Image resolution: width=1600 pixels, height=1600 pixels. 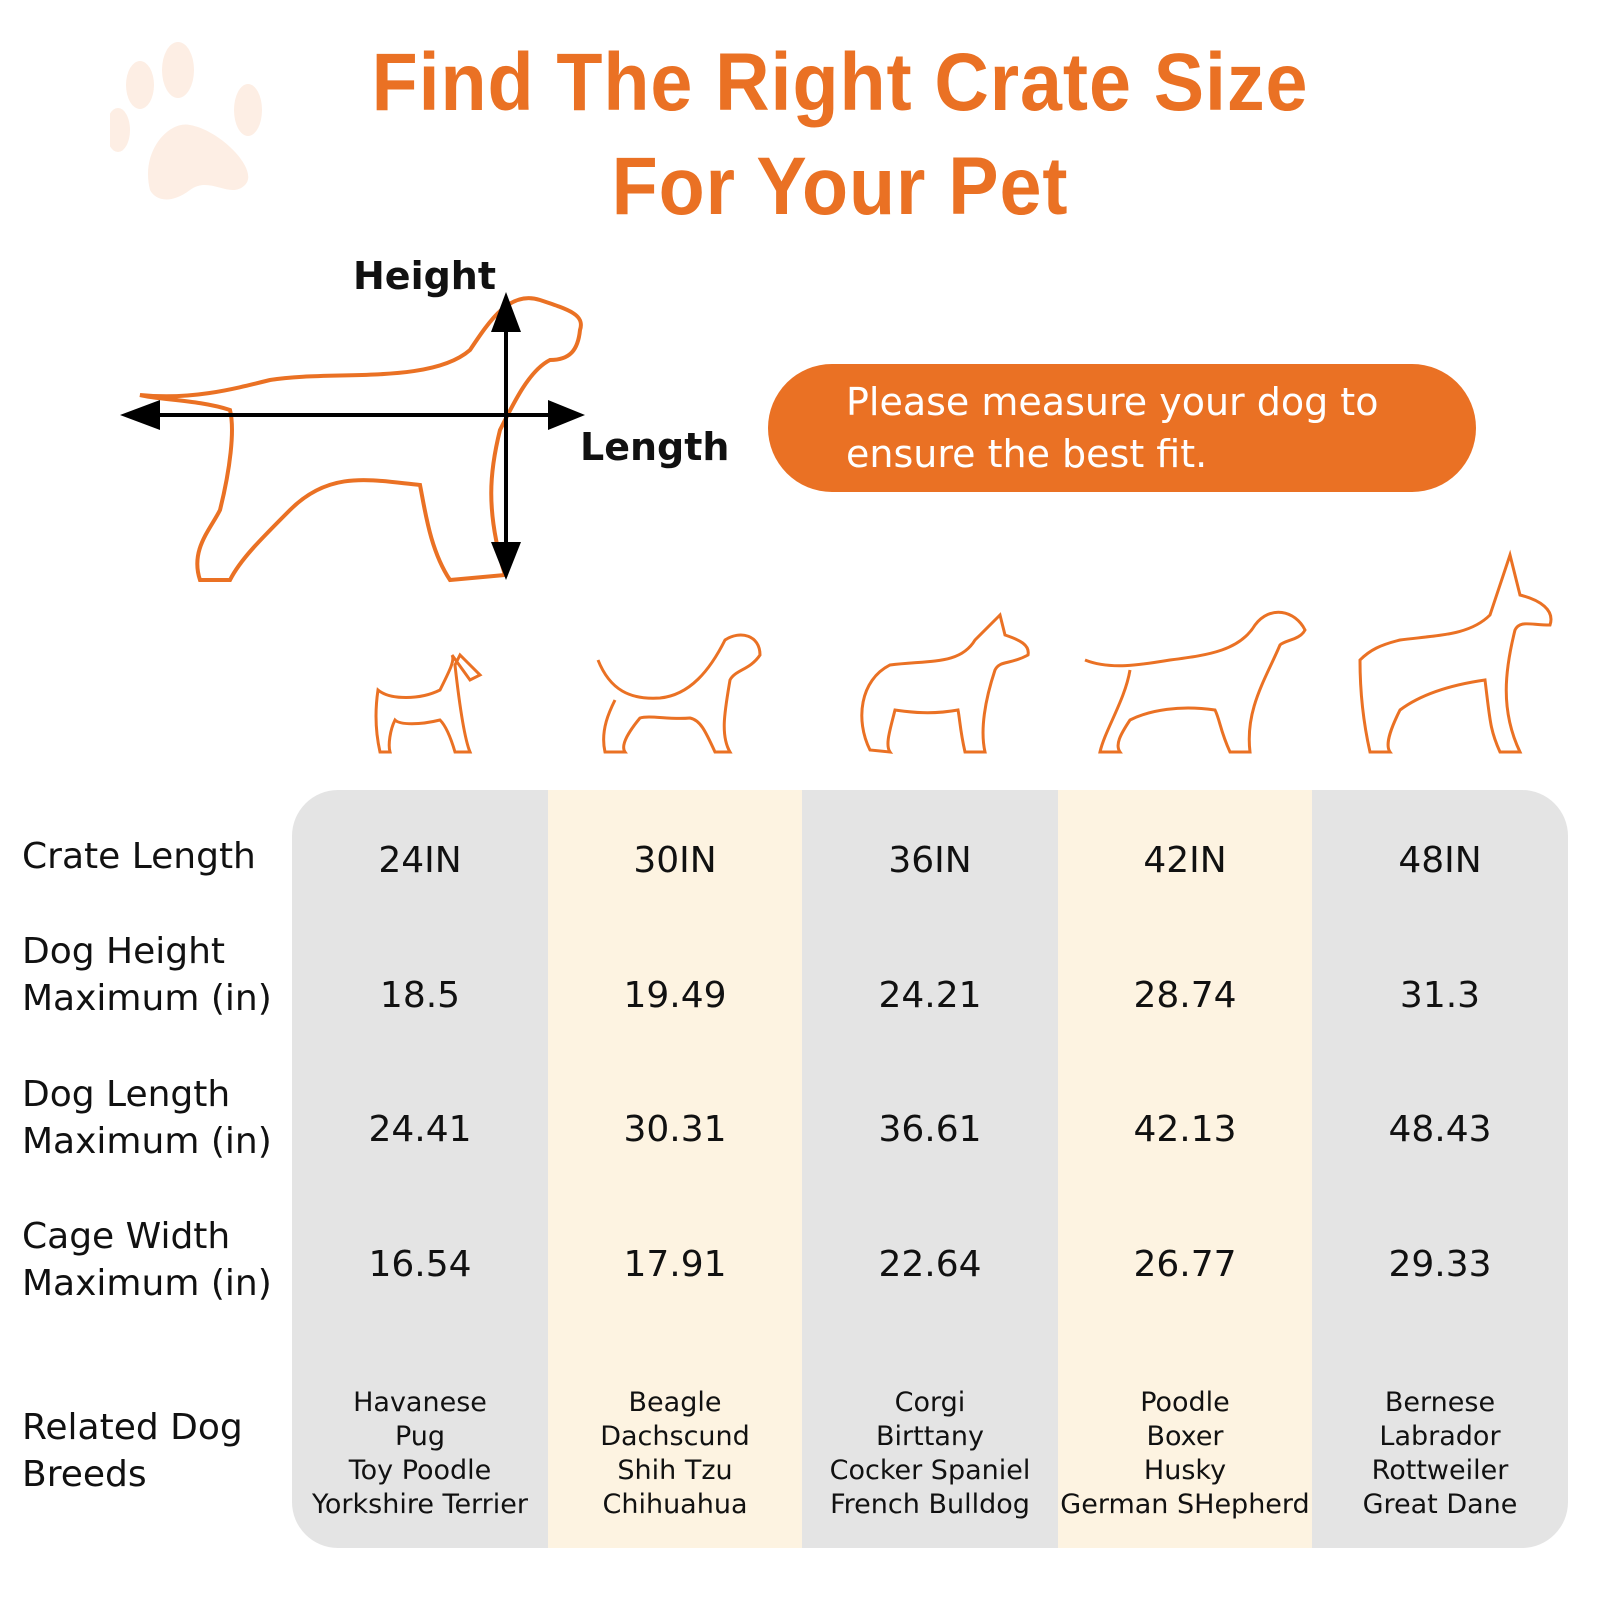 I want to click on breeds-list: Havanese Pug Toy Poodle Yorkshire Terrier, so click(x=420, y=1454).